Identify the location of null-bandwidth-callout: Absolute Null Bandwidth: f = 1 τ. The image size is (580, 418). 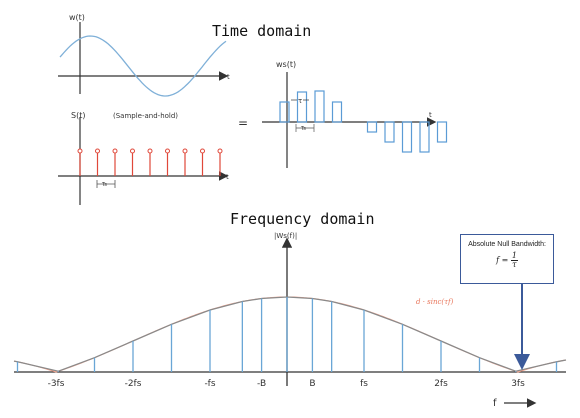
(507, 259).